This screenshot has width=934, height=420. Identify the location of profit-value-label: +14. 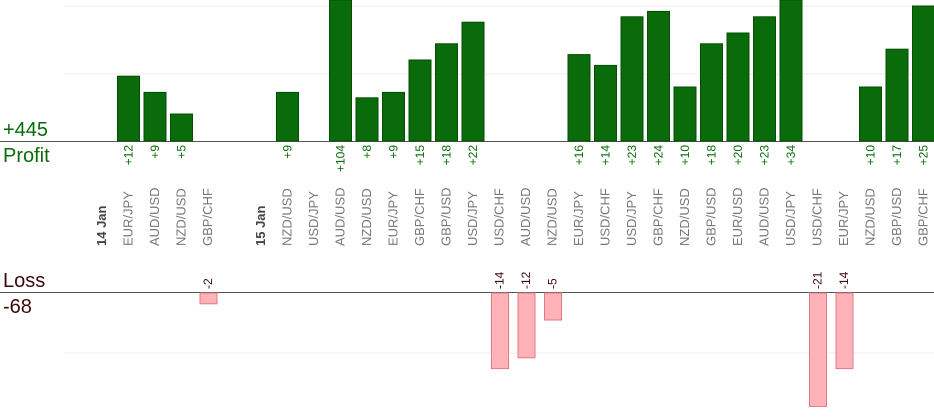
(606, 155).